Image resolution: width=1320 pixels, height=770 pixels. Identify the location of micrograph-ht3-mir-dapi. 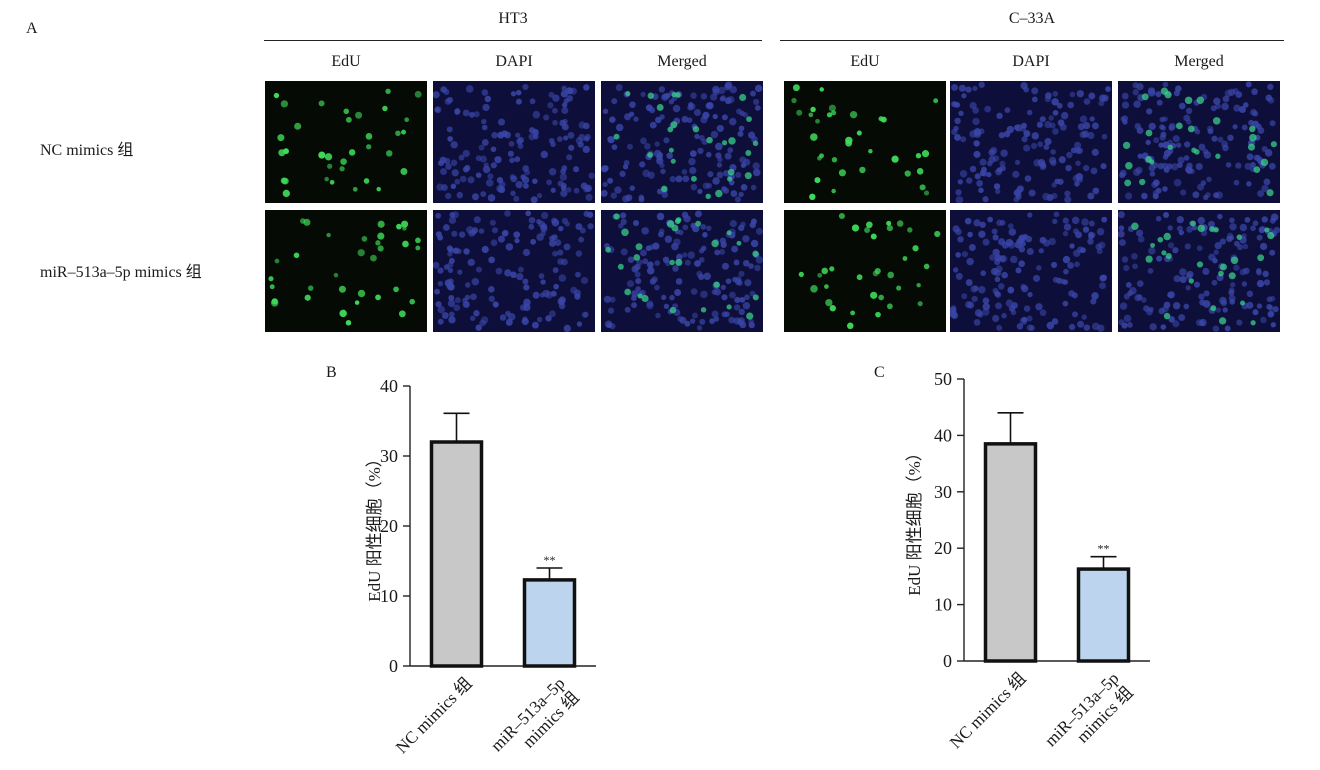
(514, 271).